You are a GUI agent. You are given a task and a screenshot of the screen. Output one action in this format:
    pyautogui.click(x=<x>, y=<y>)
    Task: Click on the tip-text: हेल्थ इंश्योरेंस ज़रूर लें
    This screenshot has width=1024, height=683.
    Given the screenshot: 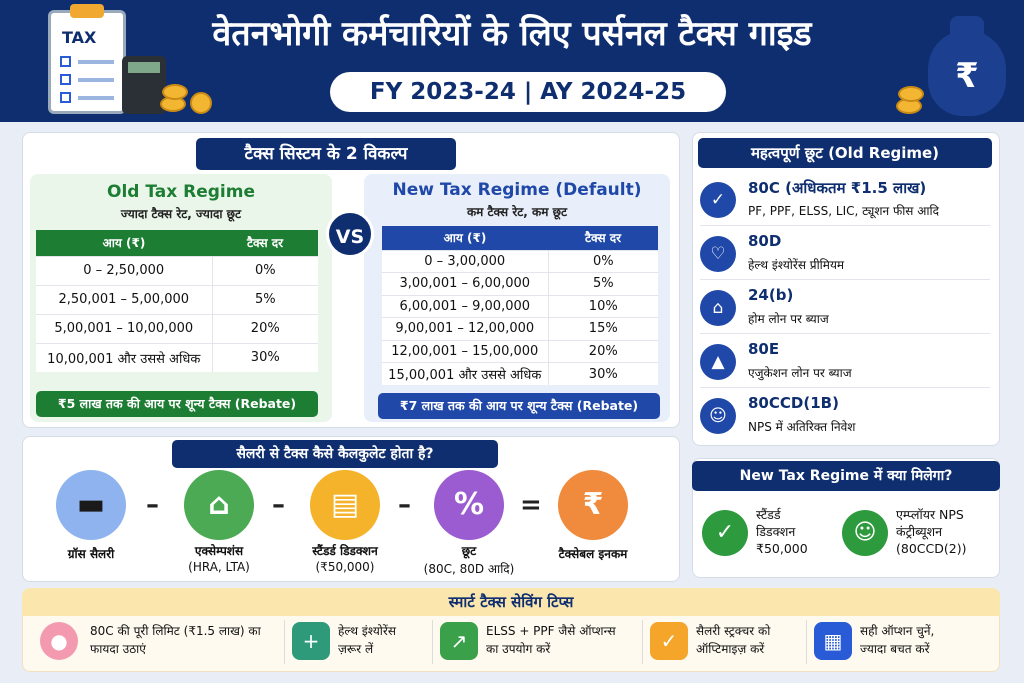 What is the action you would take?
    pyautogui.click(x=367, y=640)
    